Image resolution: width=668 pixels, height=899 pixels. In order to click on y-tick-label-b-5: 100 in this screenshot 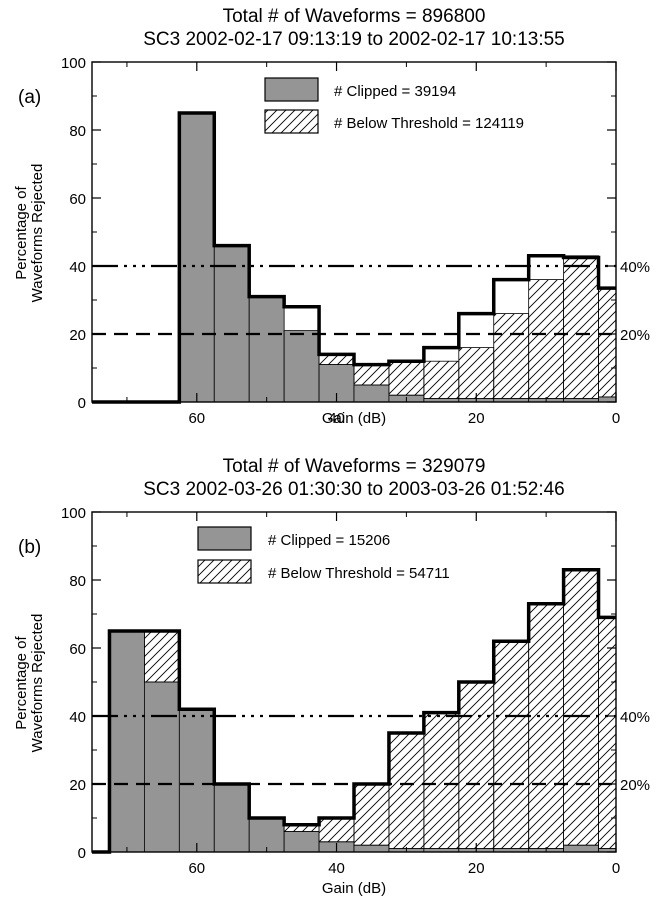, I will do `click(73, 513)`.